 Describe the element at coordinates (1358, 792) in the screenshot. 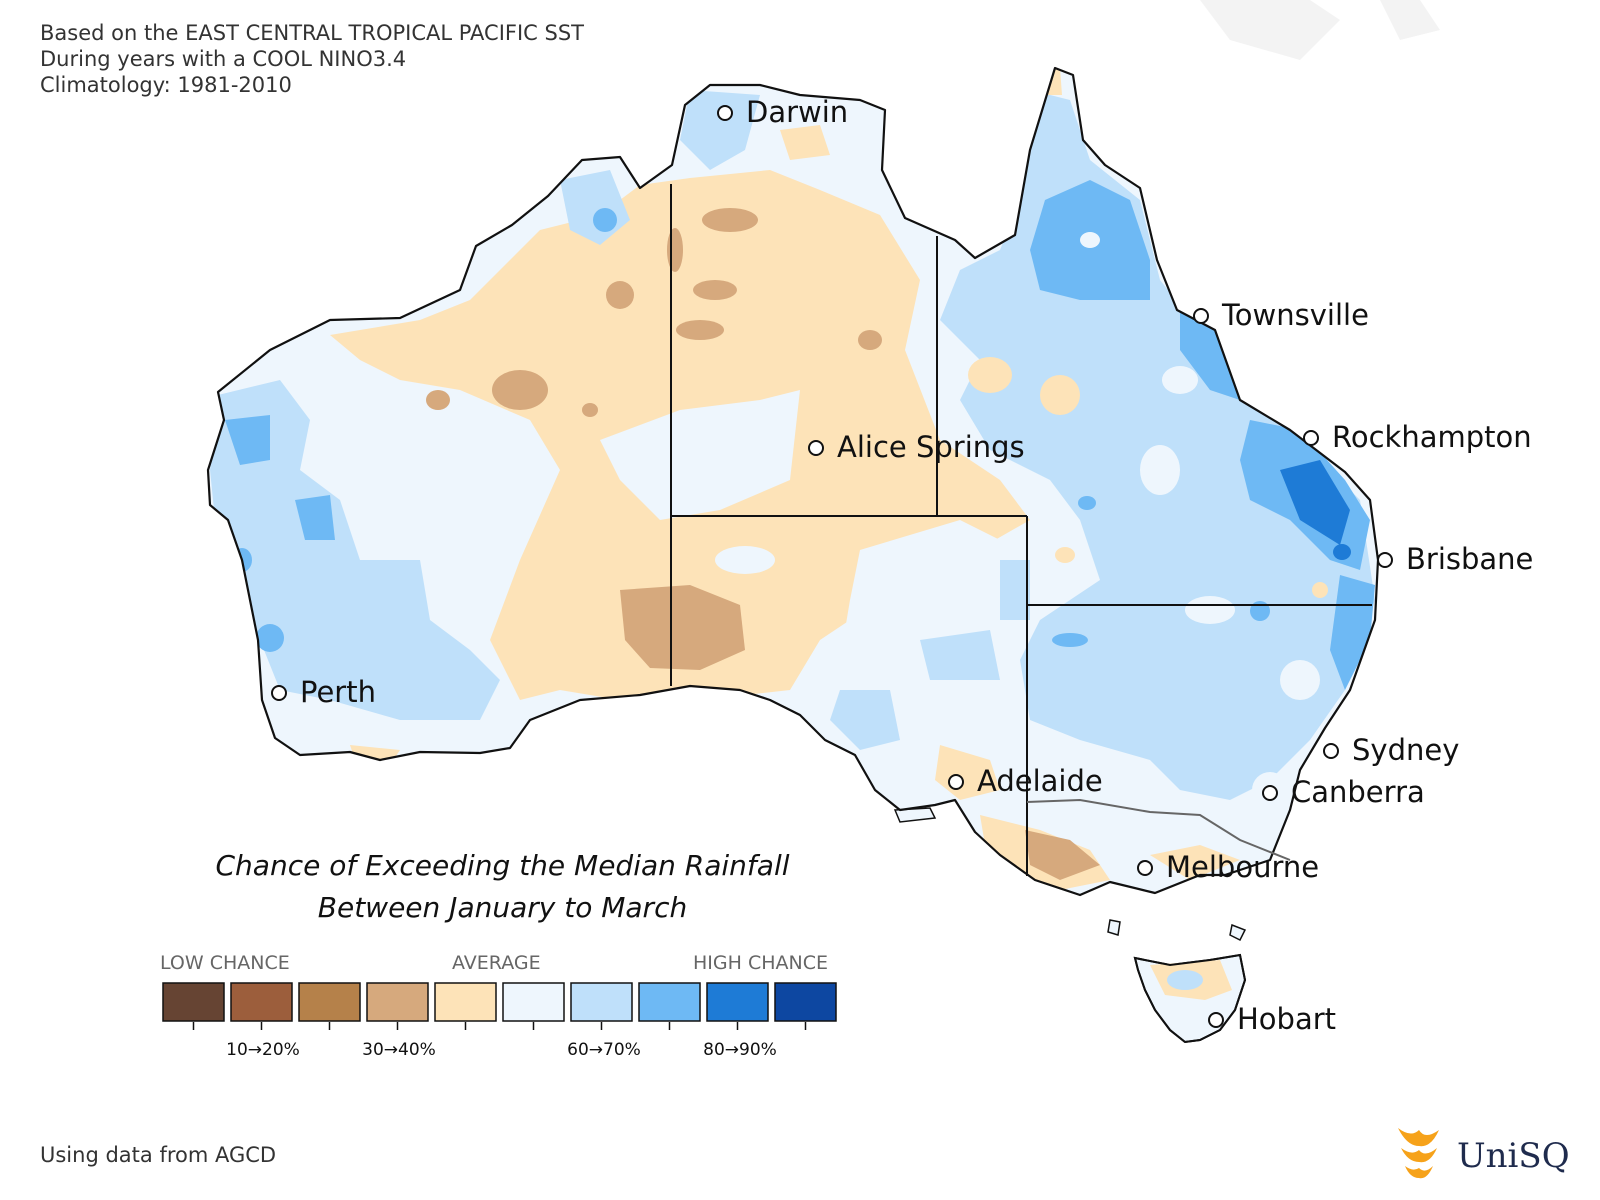

I see `svg-text: Canberra` at that location.